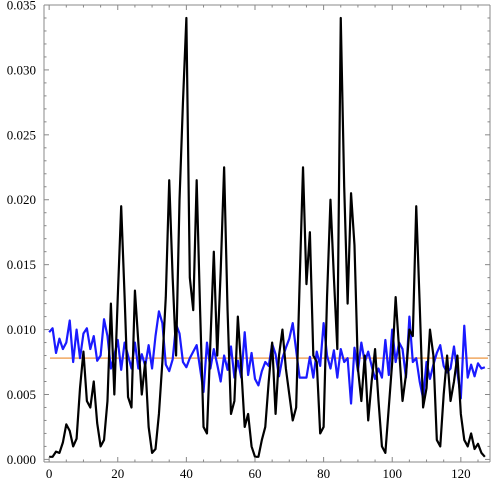 The width and height of the screenshot is (498, 484). I want to click on x-tick-label: 0, so click(49, 473).